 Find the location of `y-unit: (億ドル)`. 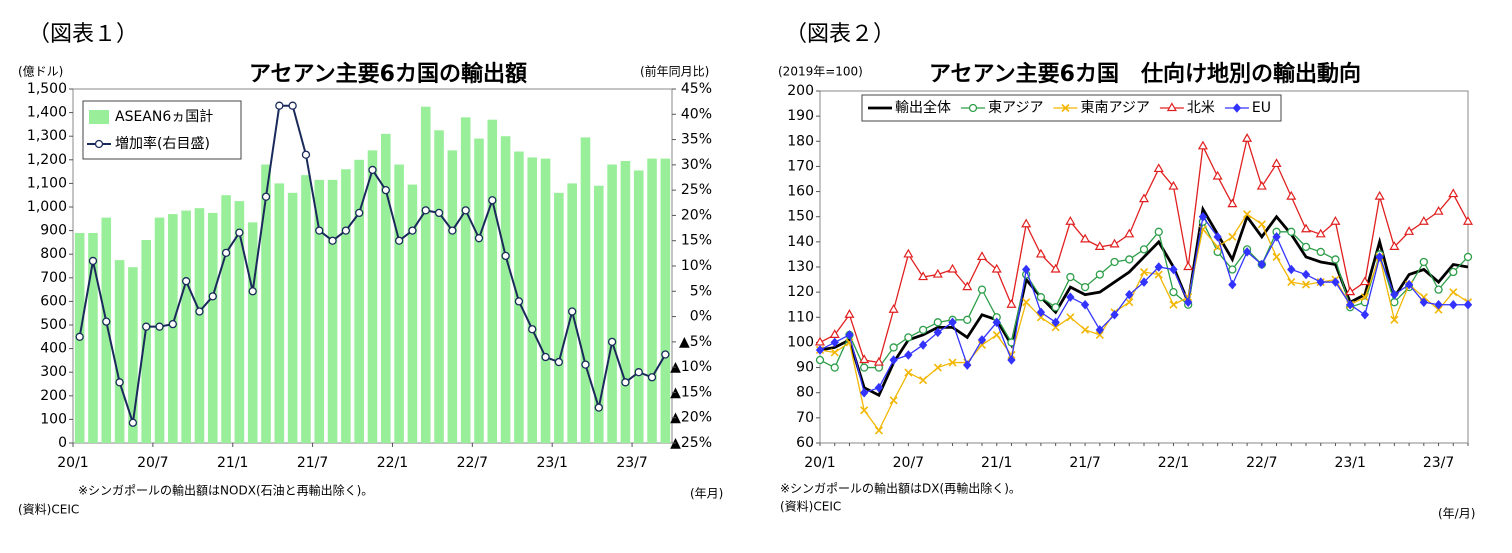

y-unit: (億ドル) is located at coordinates (40, 72).